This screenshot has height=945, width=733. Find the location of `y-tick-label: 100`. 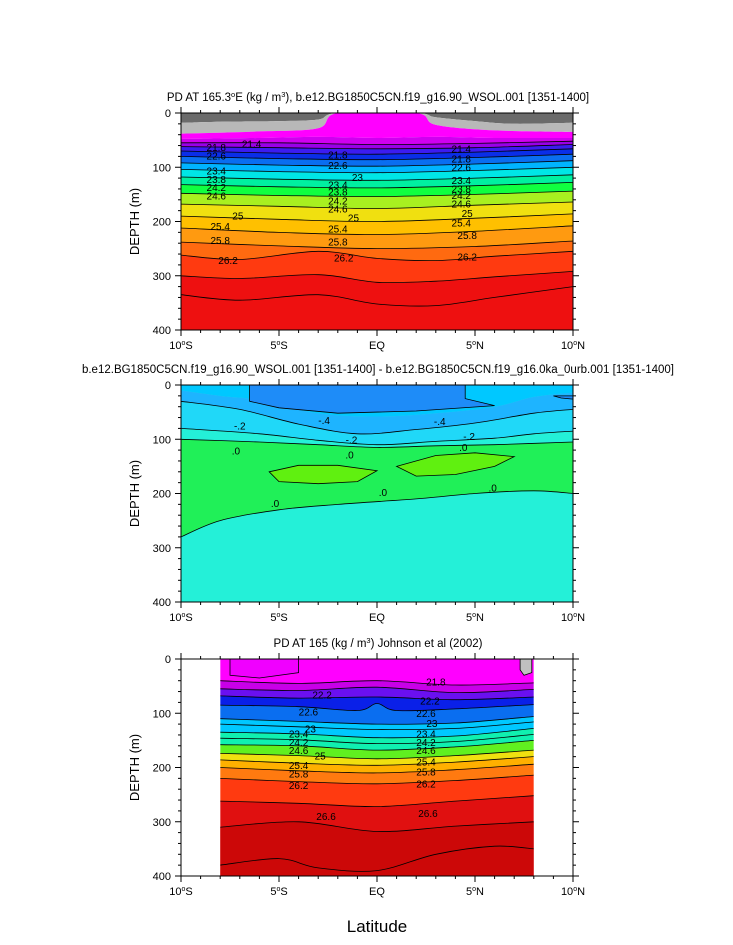

y-tick-label: 100 is located at coordinates (162, 714).